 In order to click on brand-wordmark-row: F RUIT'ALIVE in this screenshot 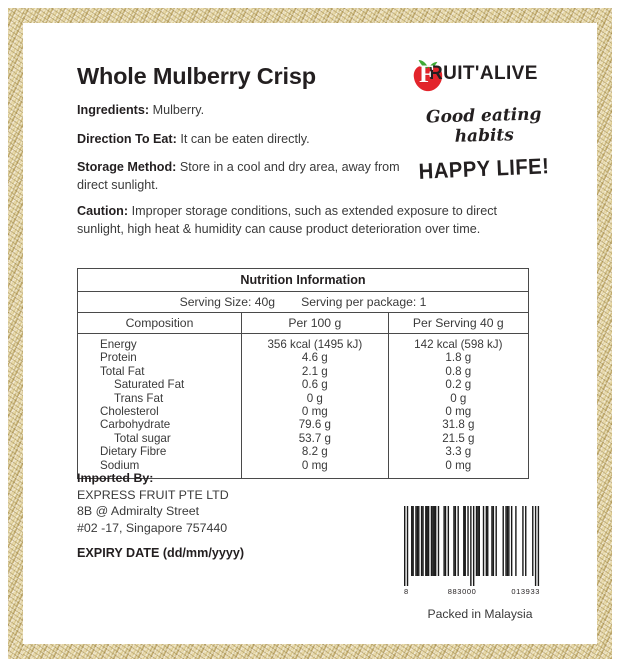, I will do `click(484, 76)`.